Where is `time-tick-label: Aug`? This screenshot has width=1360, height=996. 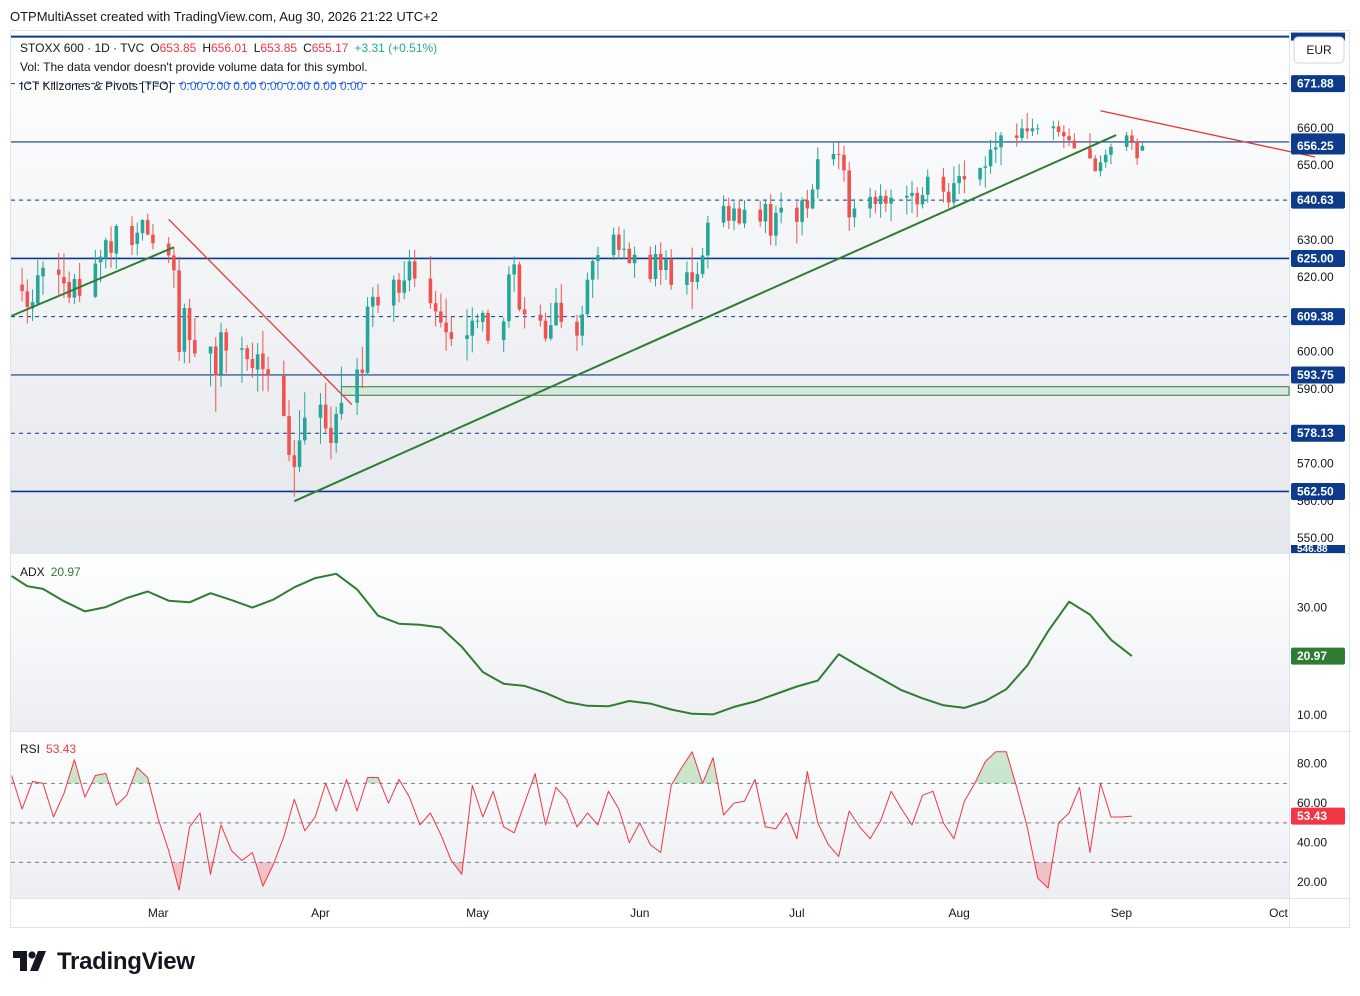
time-tick-label: Aug is located at coordinates (958, 913).